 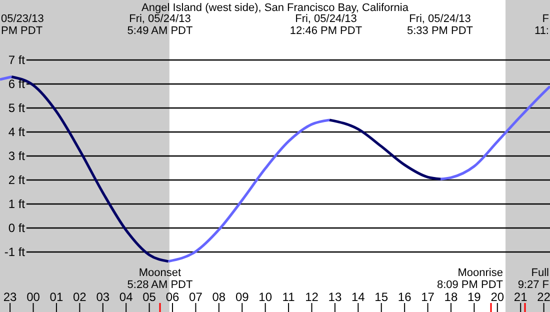 What do you see at coordinates (79, 297) in the screenshot?
I see `x-tick-label: 02` at bounding box center [79, 297].